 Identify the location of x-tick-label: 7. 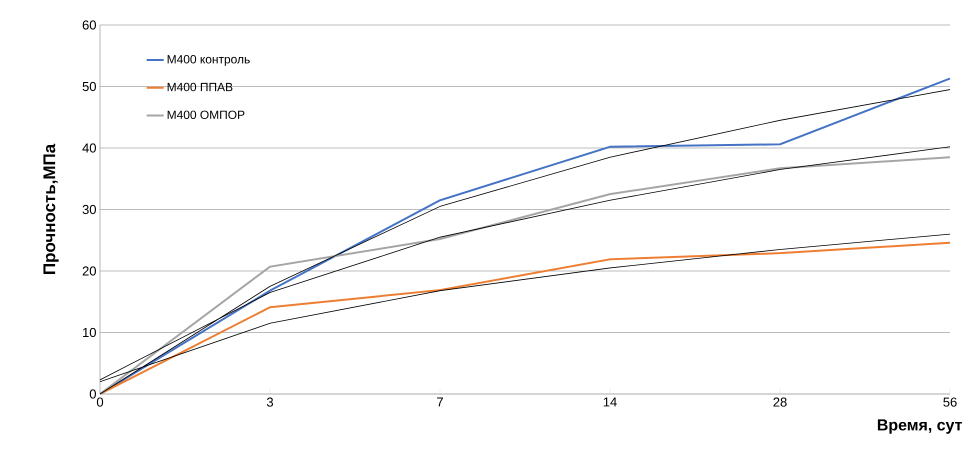
(440, 402).